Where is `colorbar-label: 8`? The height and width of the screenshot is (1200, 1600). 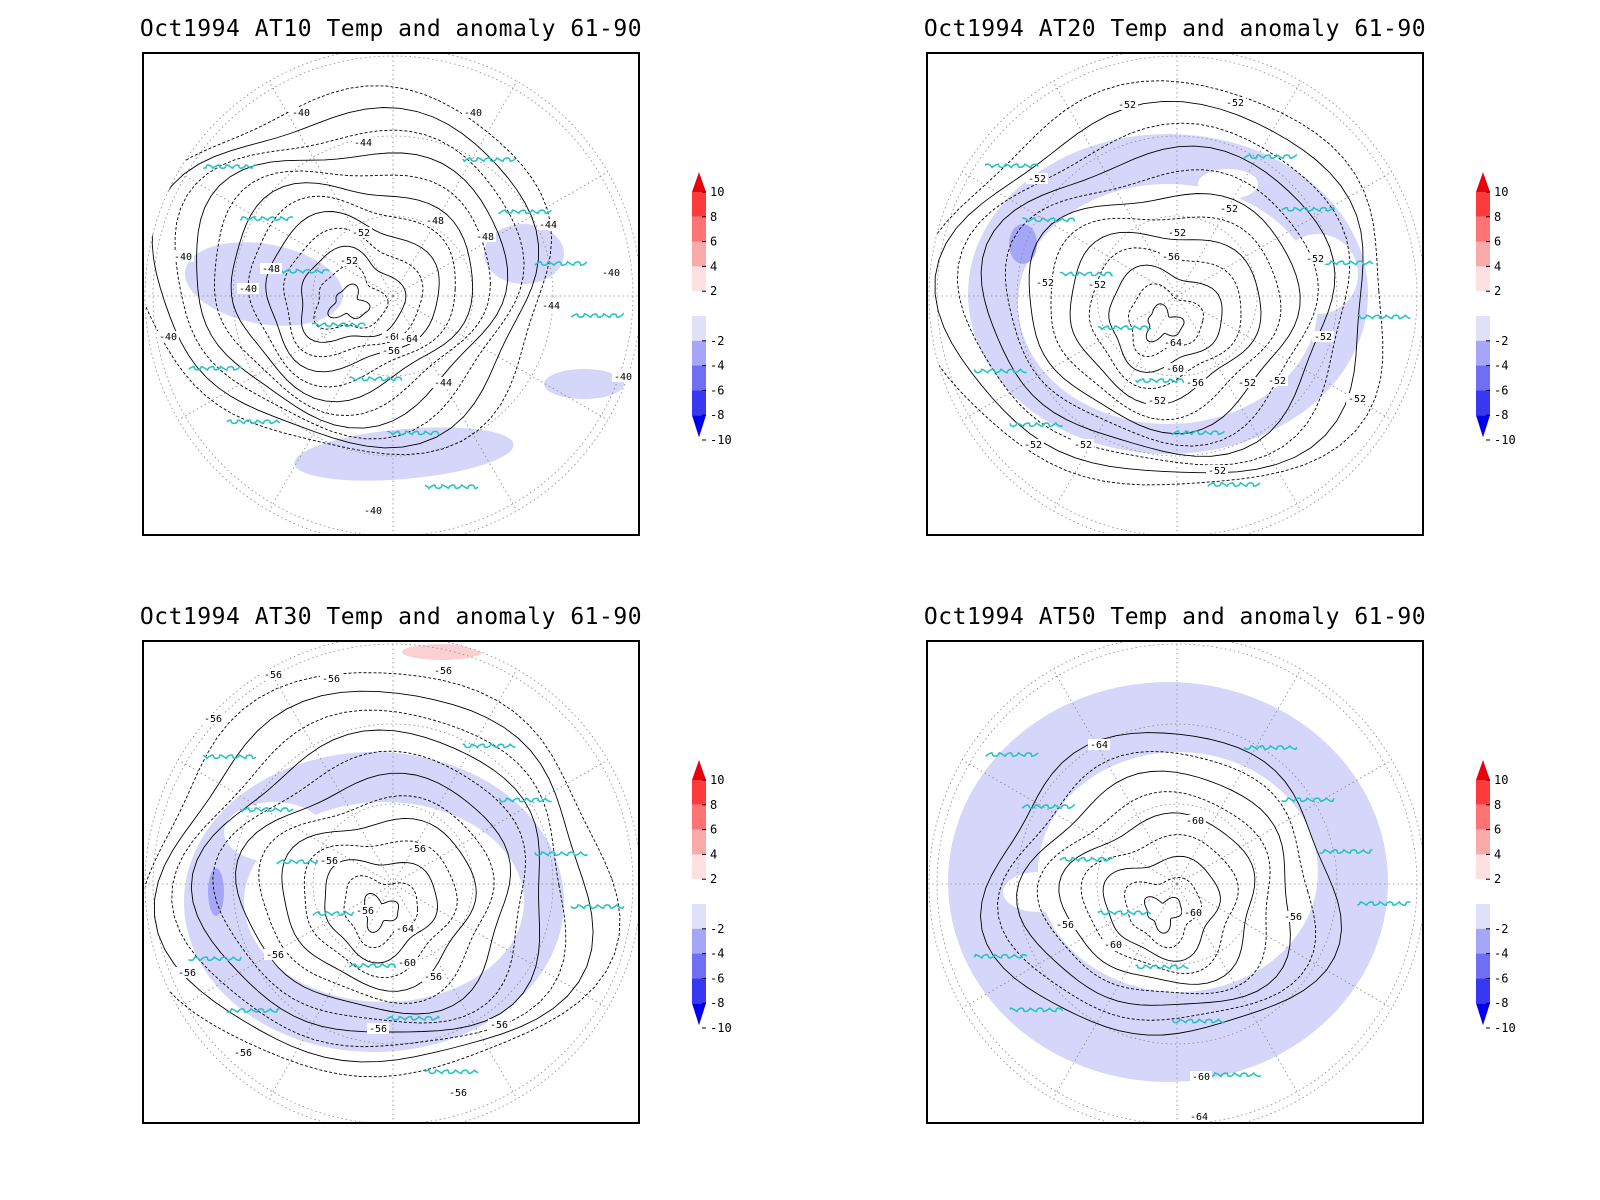
colorbar-label: 8 is located at coordinates (713, 217).